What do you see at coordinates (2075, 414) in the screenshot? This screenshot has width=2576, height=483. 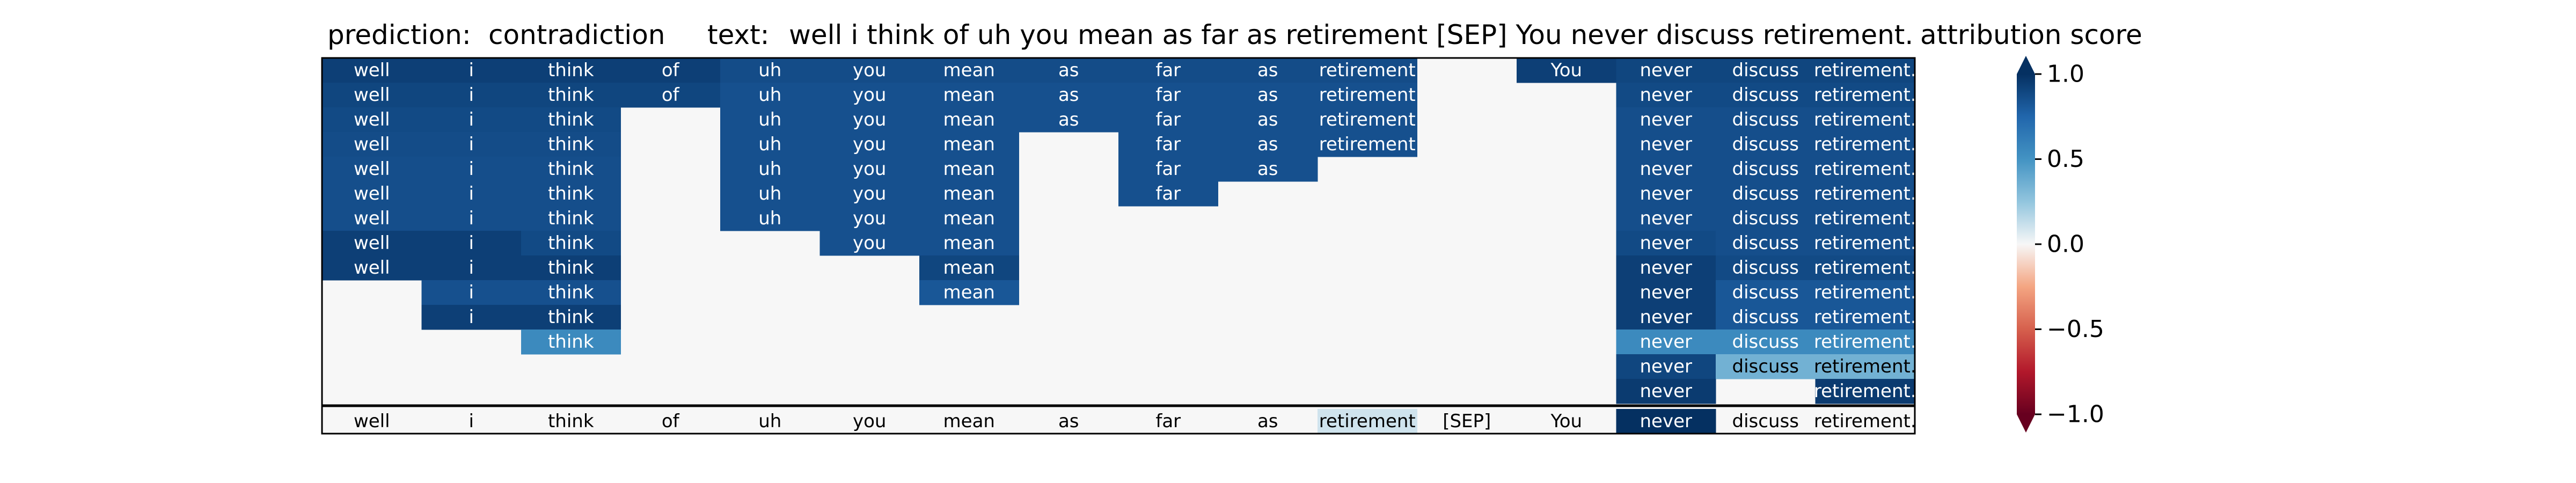 I see `colorbar-tick-label: −1.0` at bounding box center [2075, 414].